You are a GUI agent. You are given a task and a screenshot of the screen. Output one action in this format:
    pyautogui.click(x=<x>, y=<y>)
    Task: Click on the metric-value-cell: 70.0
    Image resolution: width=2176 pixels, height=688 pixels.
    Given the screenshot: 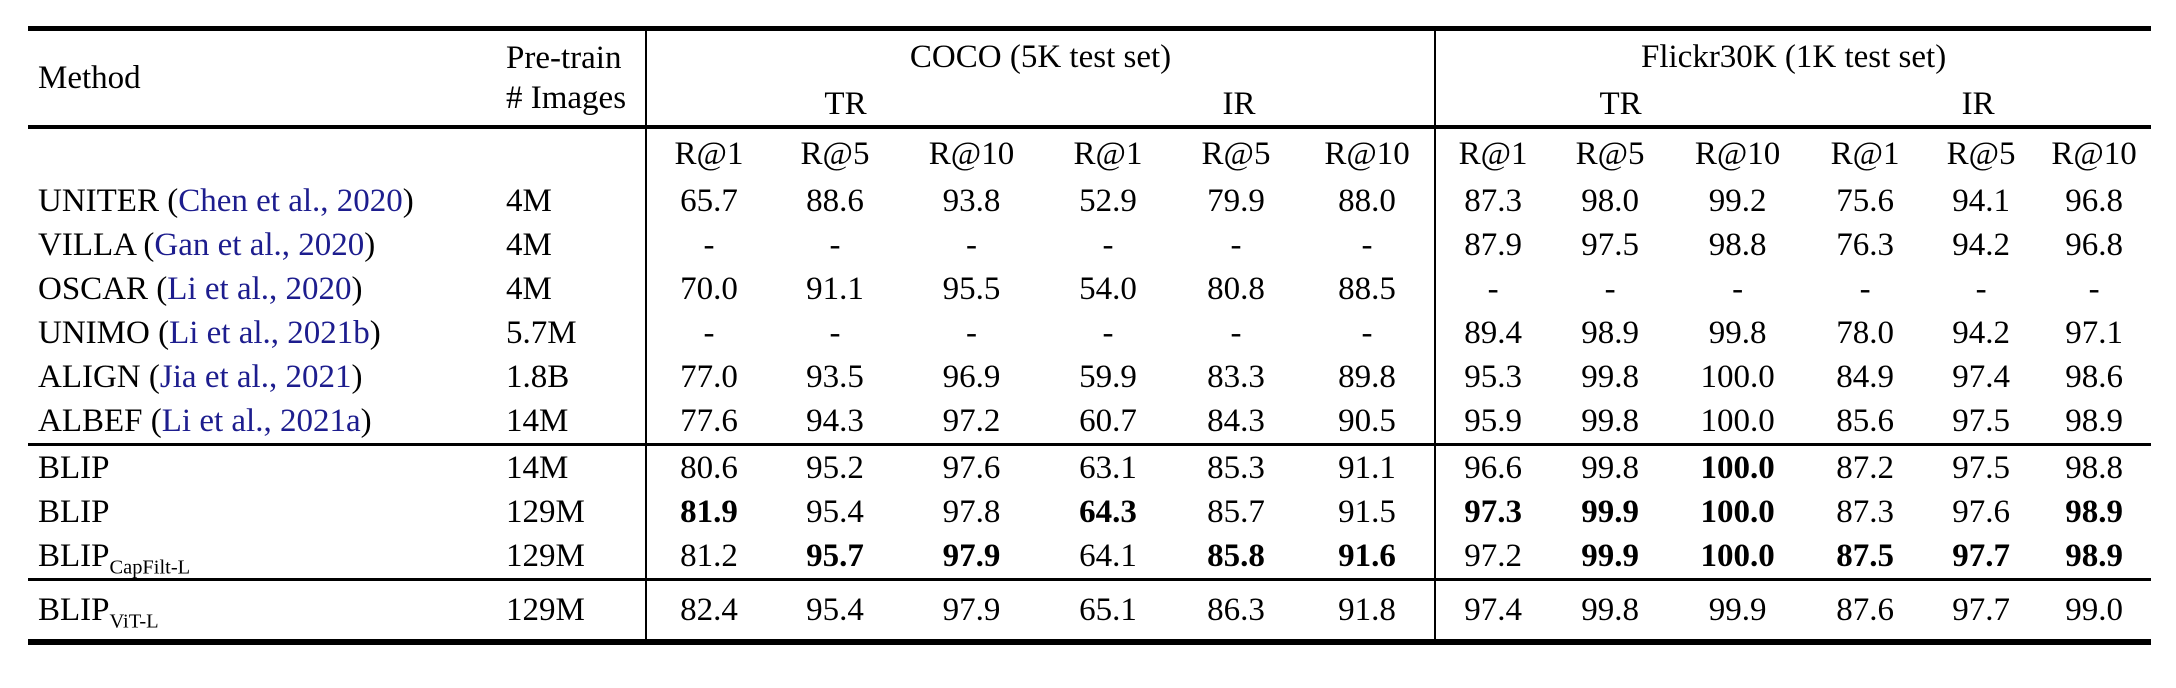 What is the action you would take?
    pyautogui.click(x=708, y=289)
    